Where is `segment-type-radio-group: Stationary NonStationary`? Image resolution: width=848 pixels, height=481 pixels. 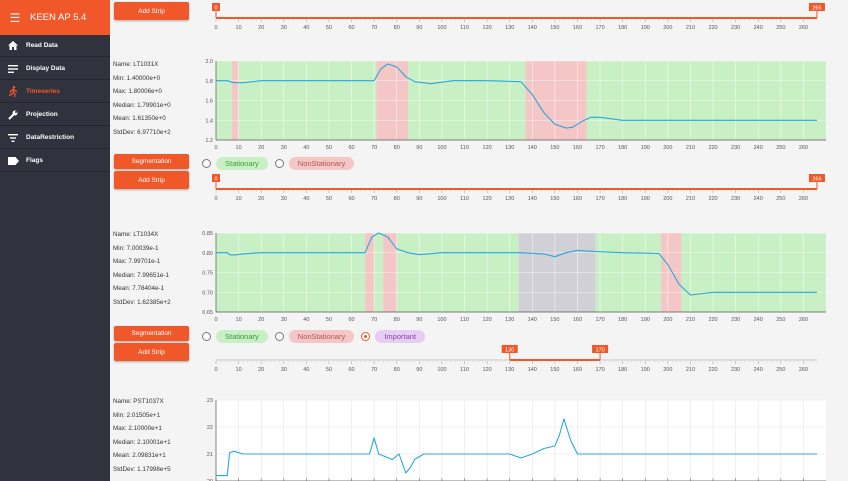
segment-type-radio-group: Stationary NonStationary is located at coordinates (281, 163).